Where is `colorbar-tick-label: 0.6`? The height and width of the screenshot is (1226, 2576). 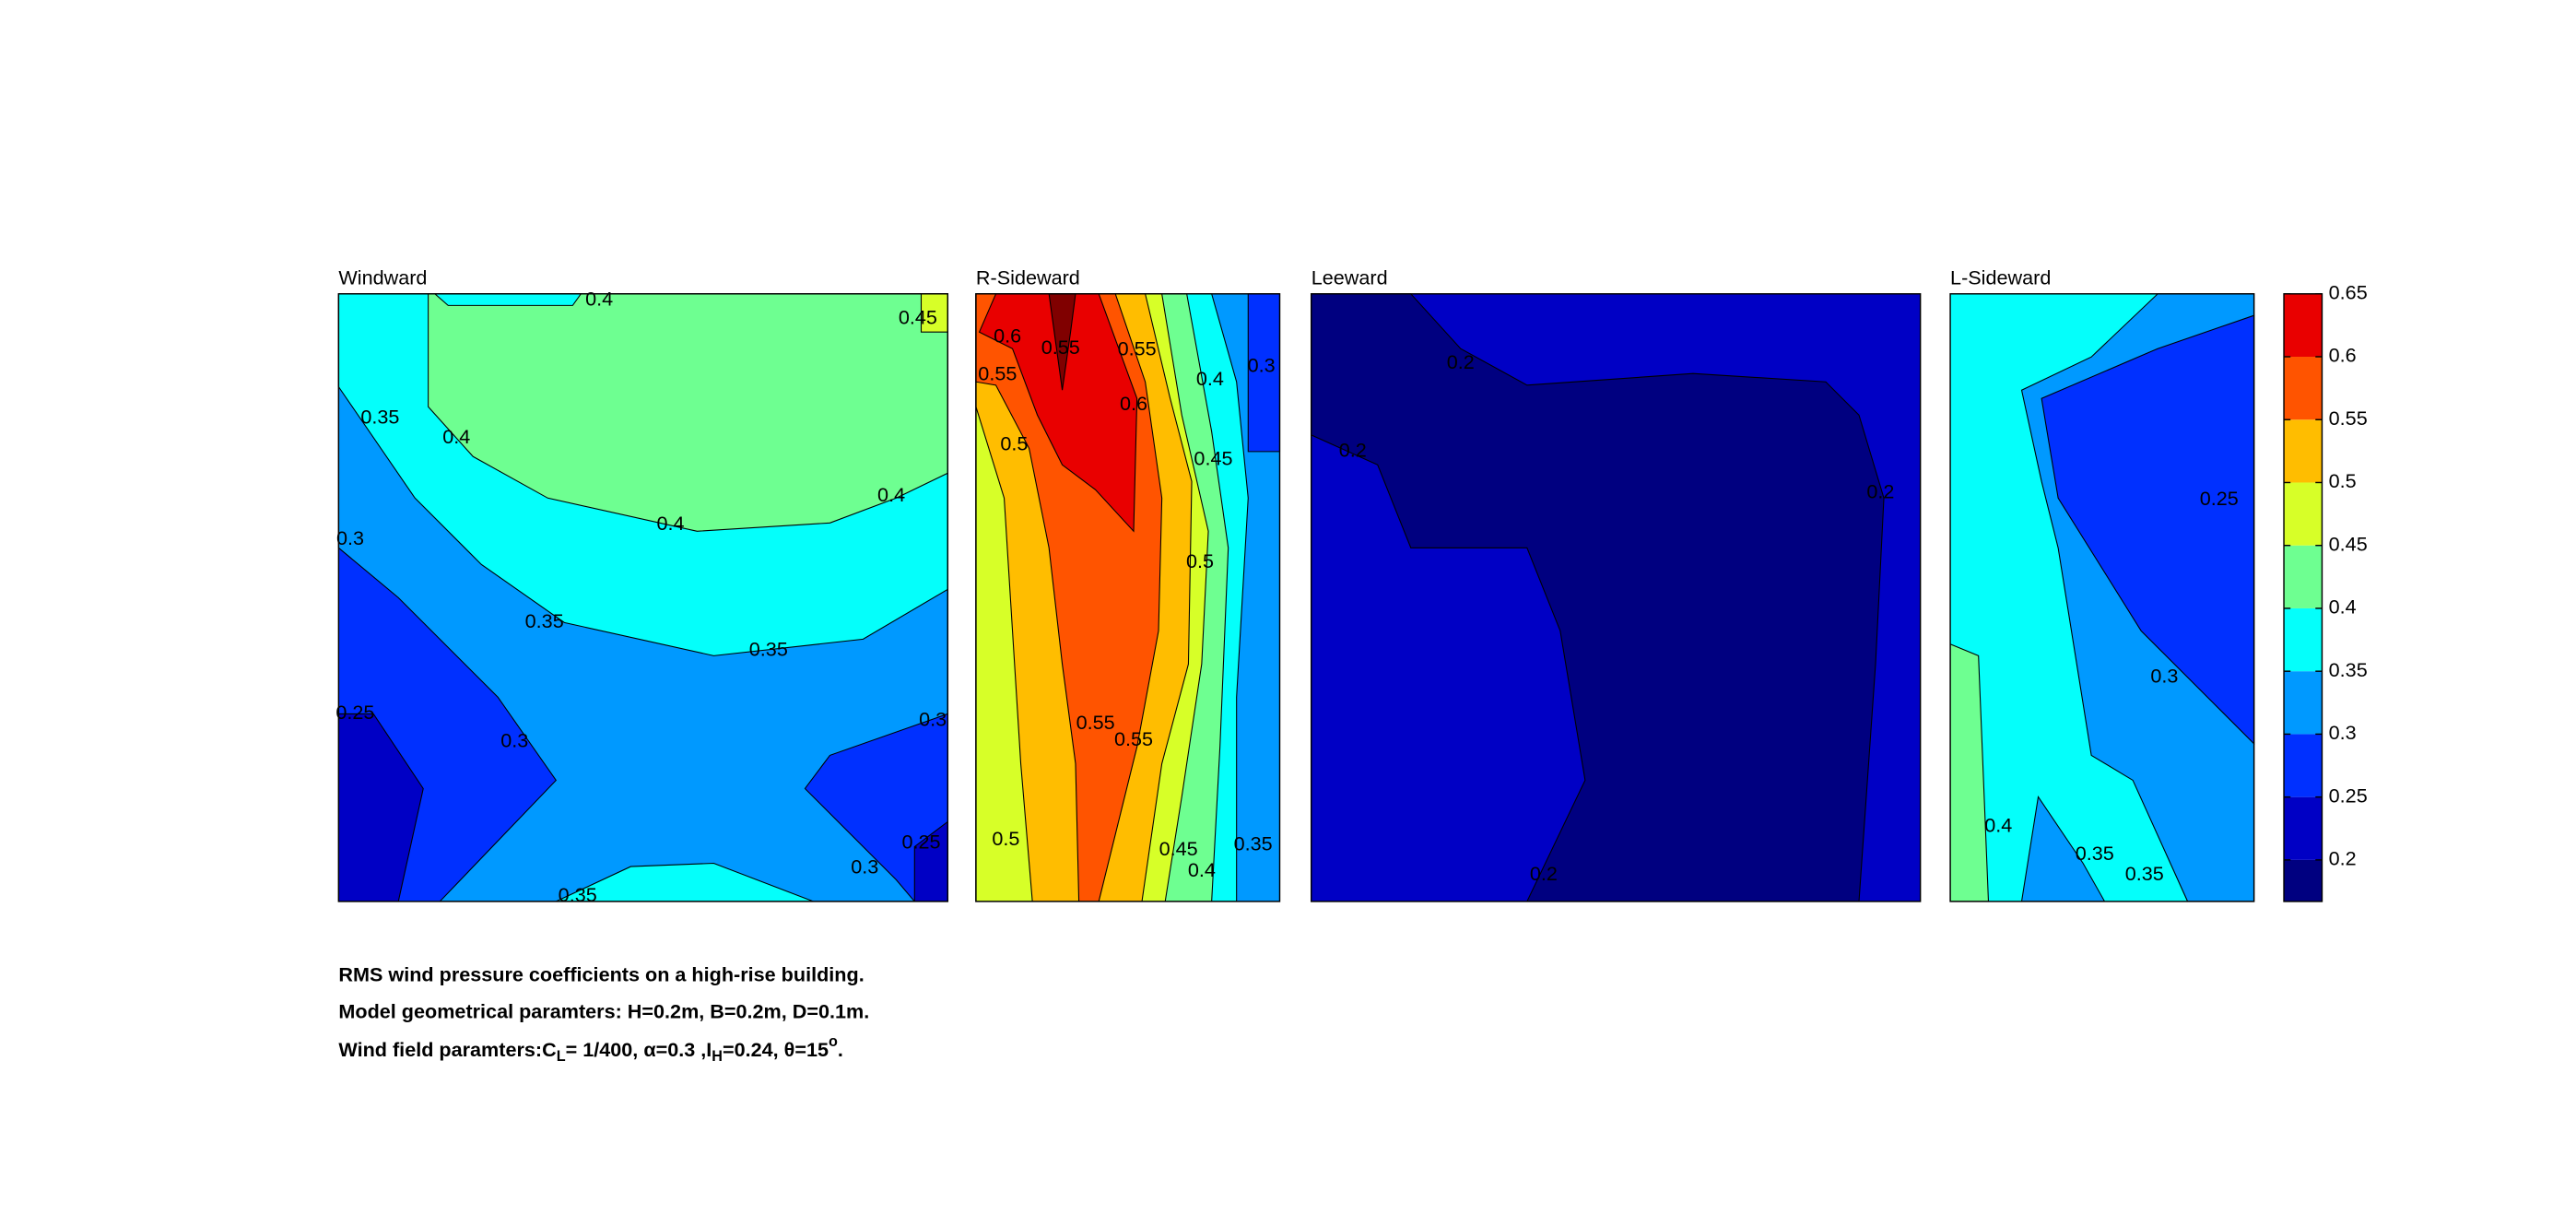
colorbar-tick-label: 0.6 is located at coordinates (2343, 356).